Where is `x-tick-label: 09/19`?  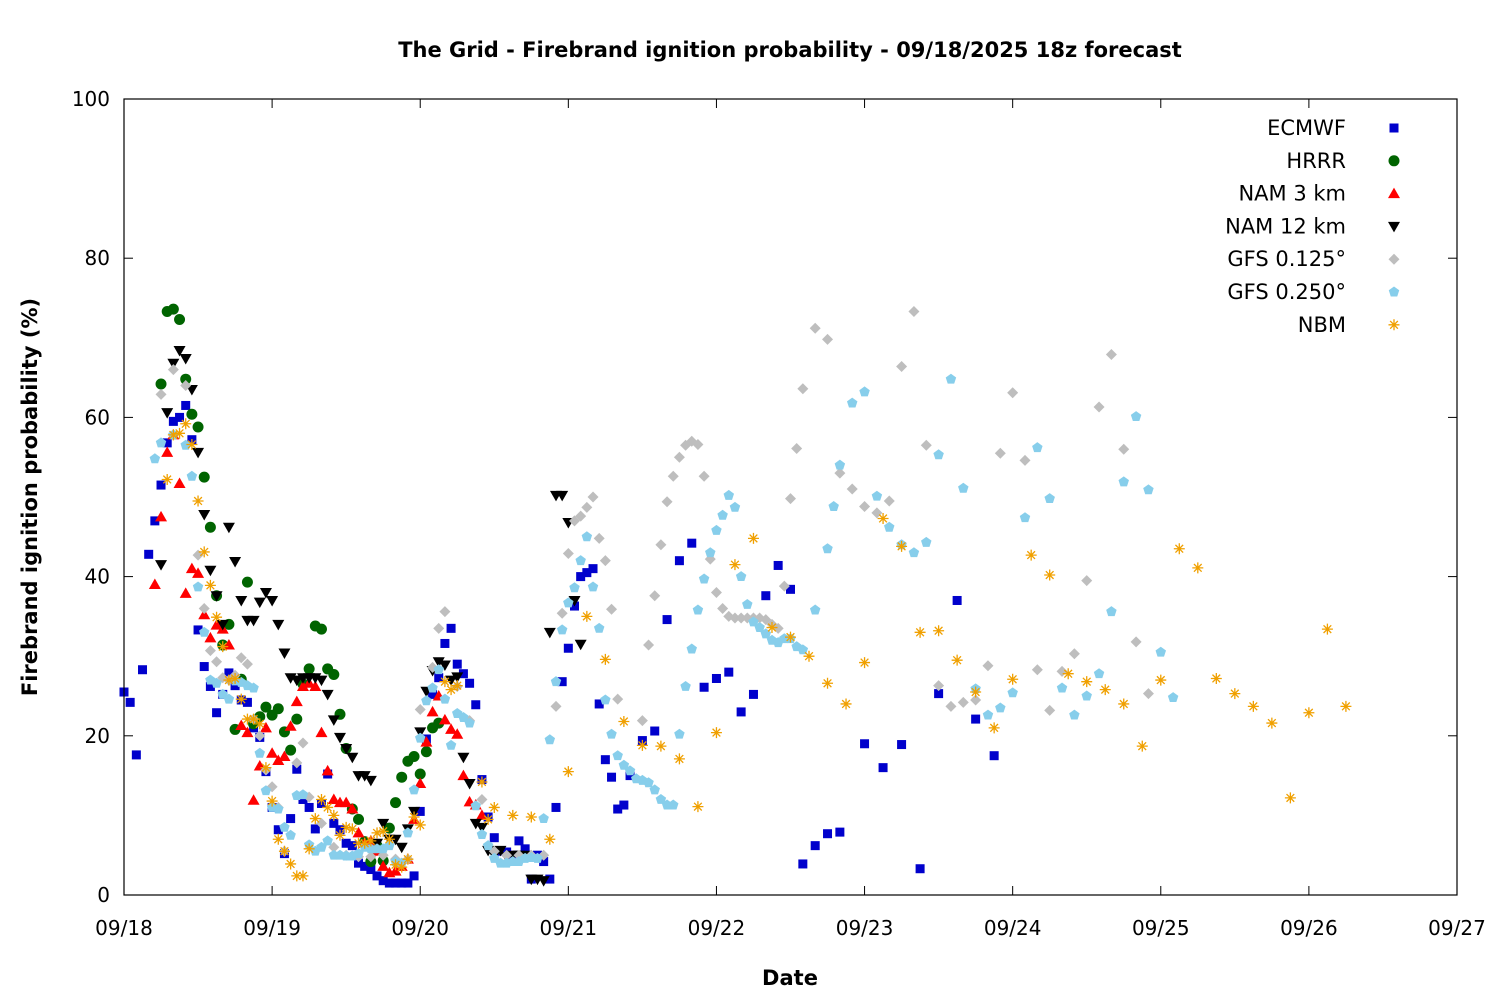
x-tick-label: 09/19 is located at coordinates (272, 928).